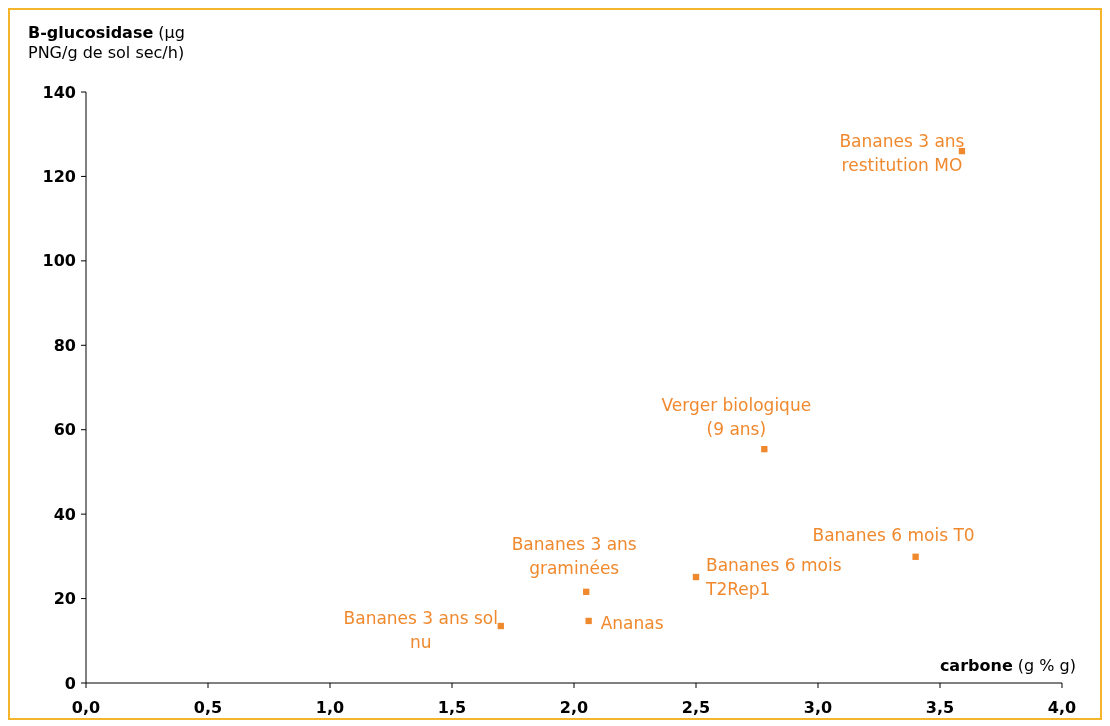  I want to click on y-axis-title: B-glucosidase (µg PNG/g de sol sec/h), so click(106, 42).